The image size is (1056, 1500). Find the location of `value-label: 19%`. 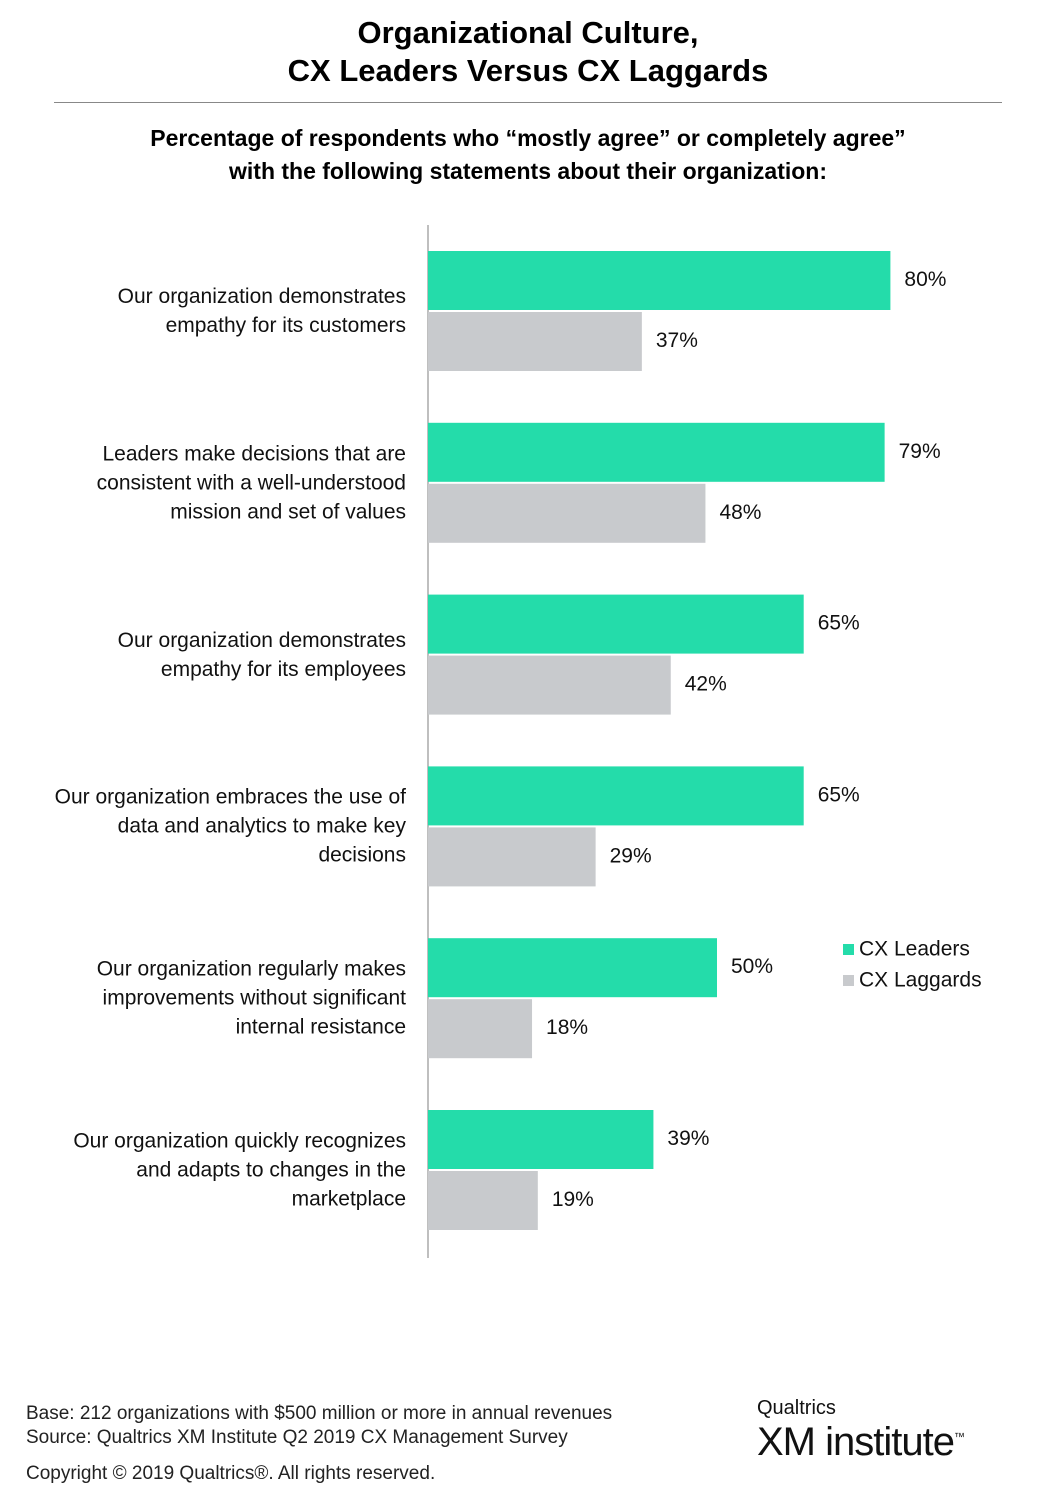

value-label: 19% is located at coordinates (573, 1199).